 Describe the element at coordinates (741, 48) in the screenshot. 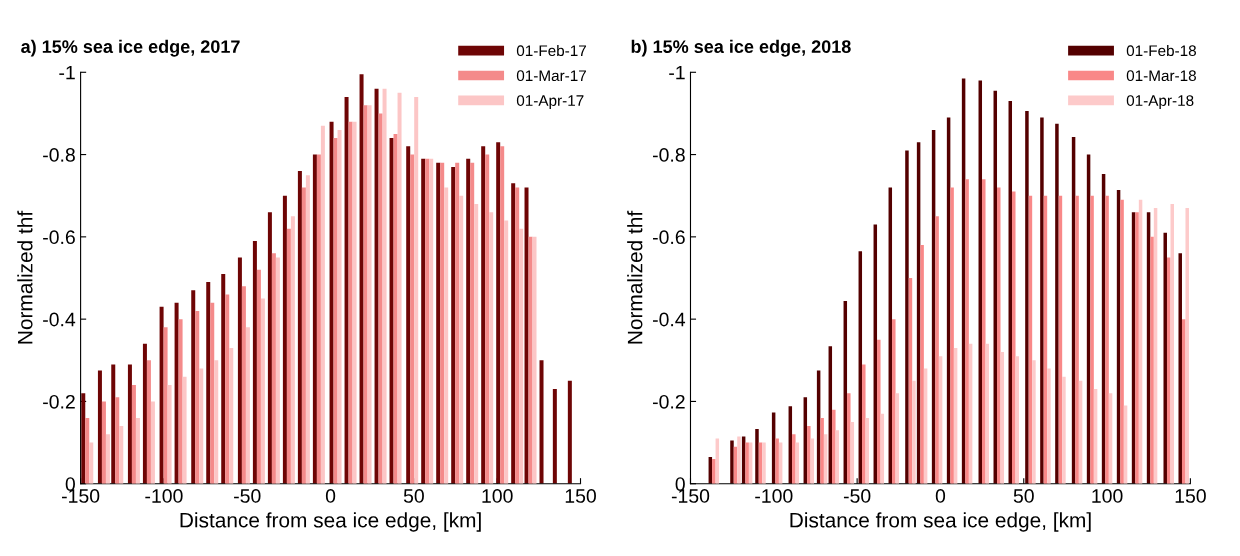

I see `chart-title: b) 15% sea ice edge, 2018` at that location.